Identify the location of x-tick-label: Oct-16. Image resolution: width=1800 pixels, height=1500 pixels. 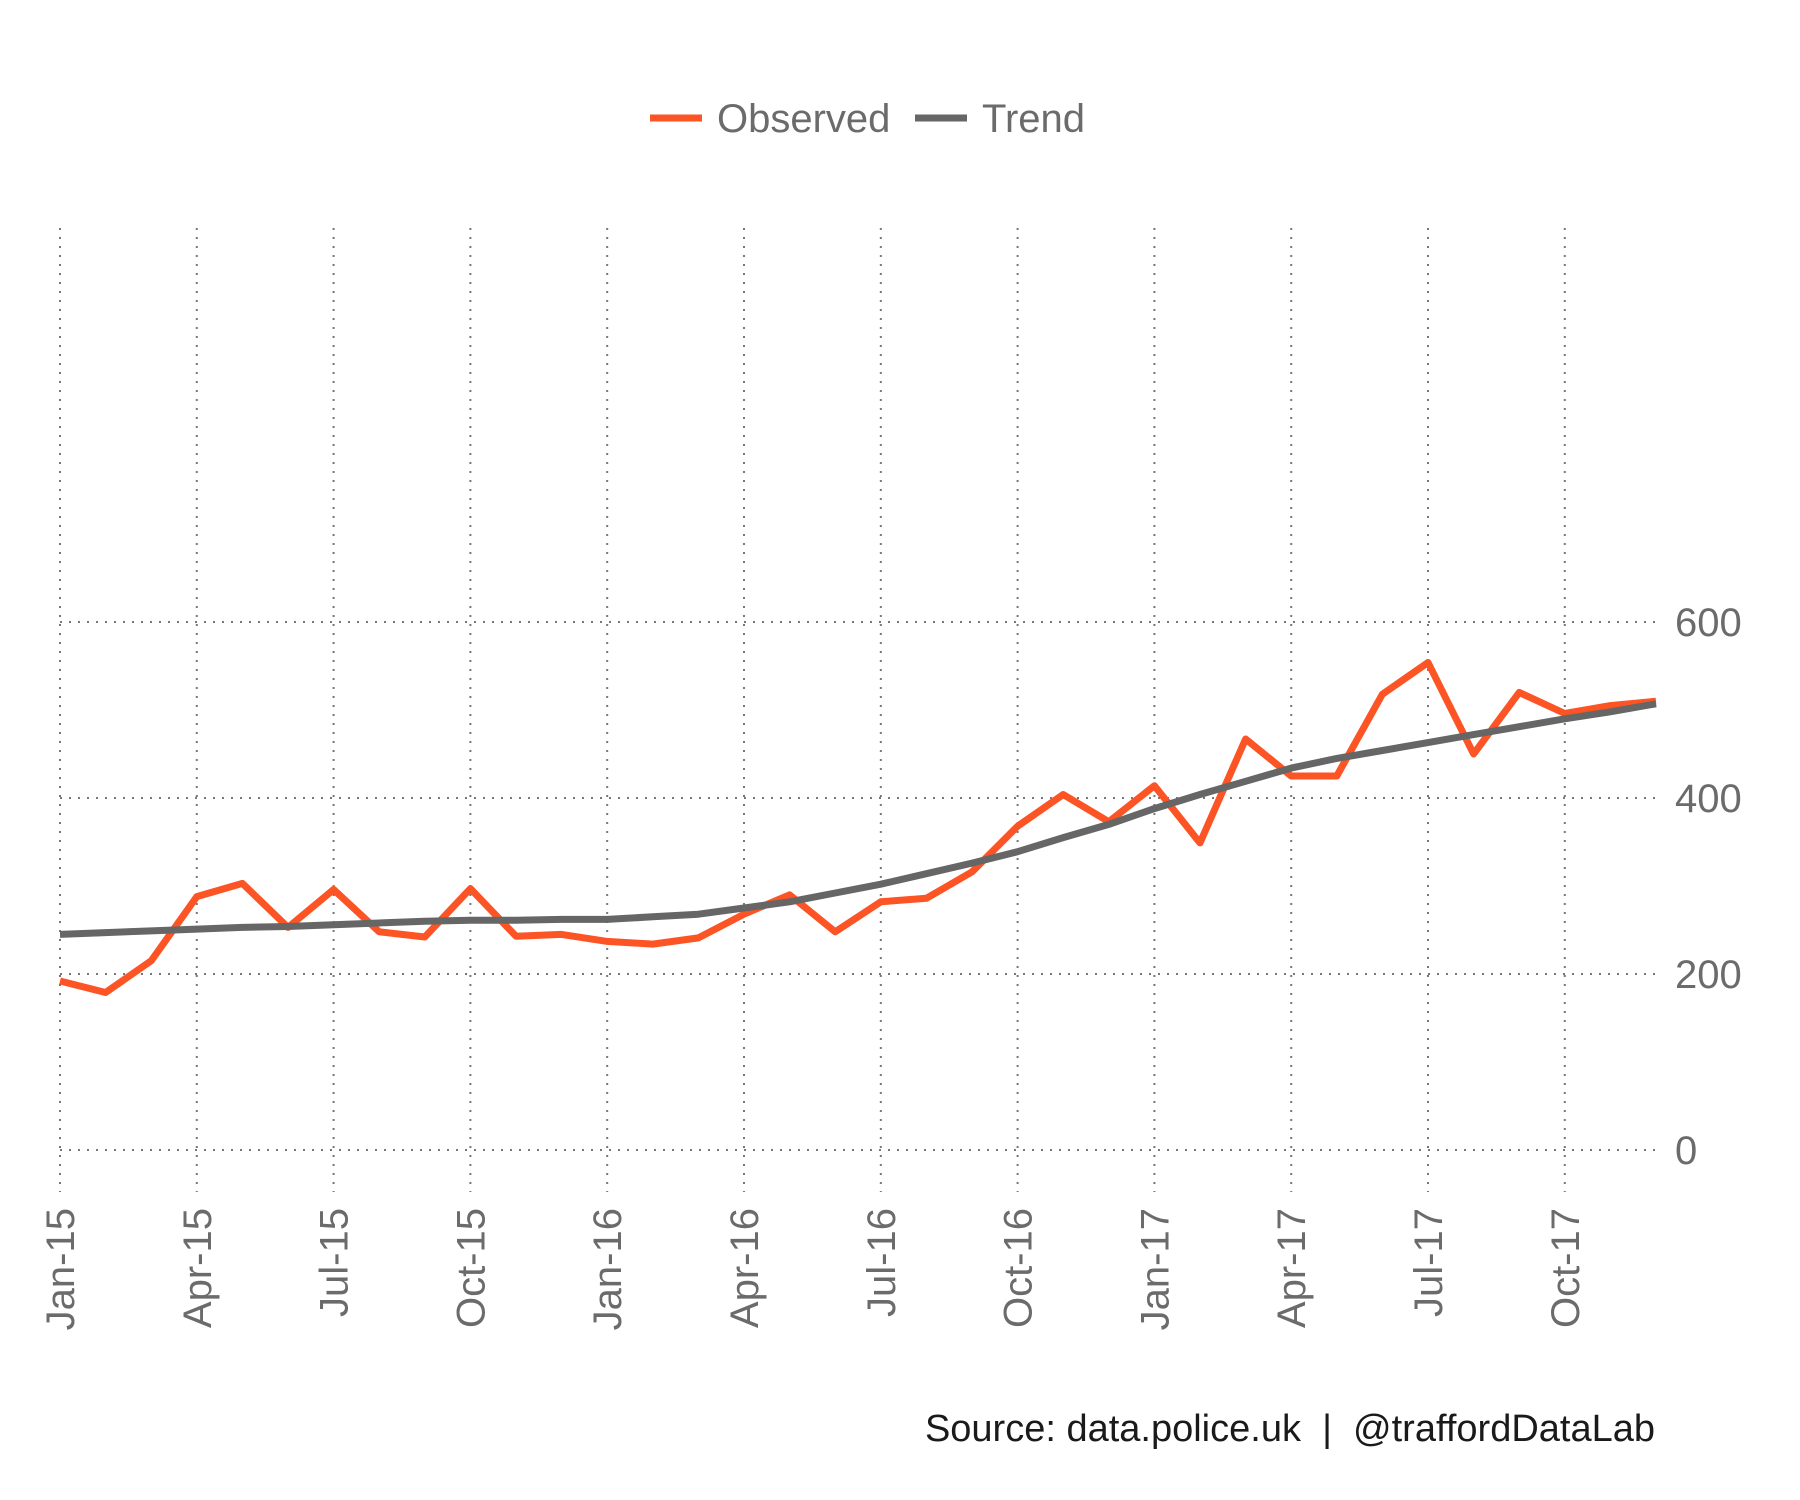
(1019, 1268).